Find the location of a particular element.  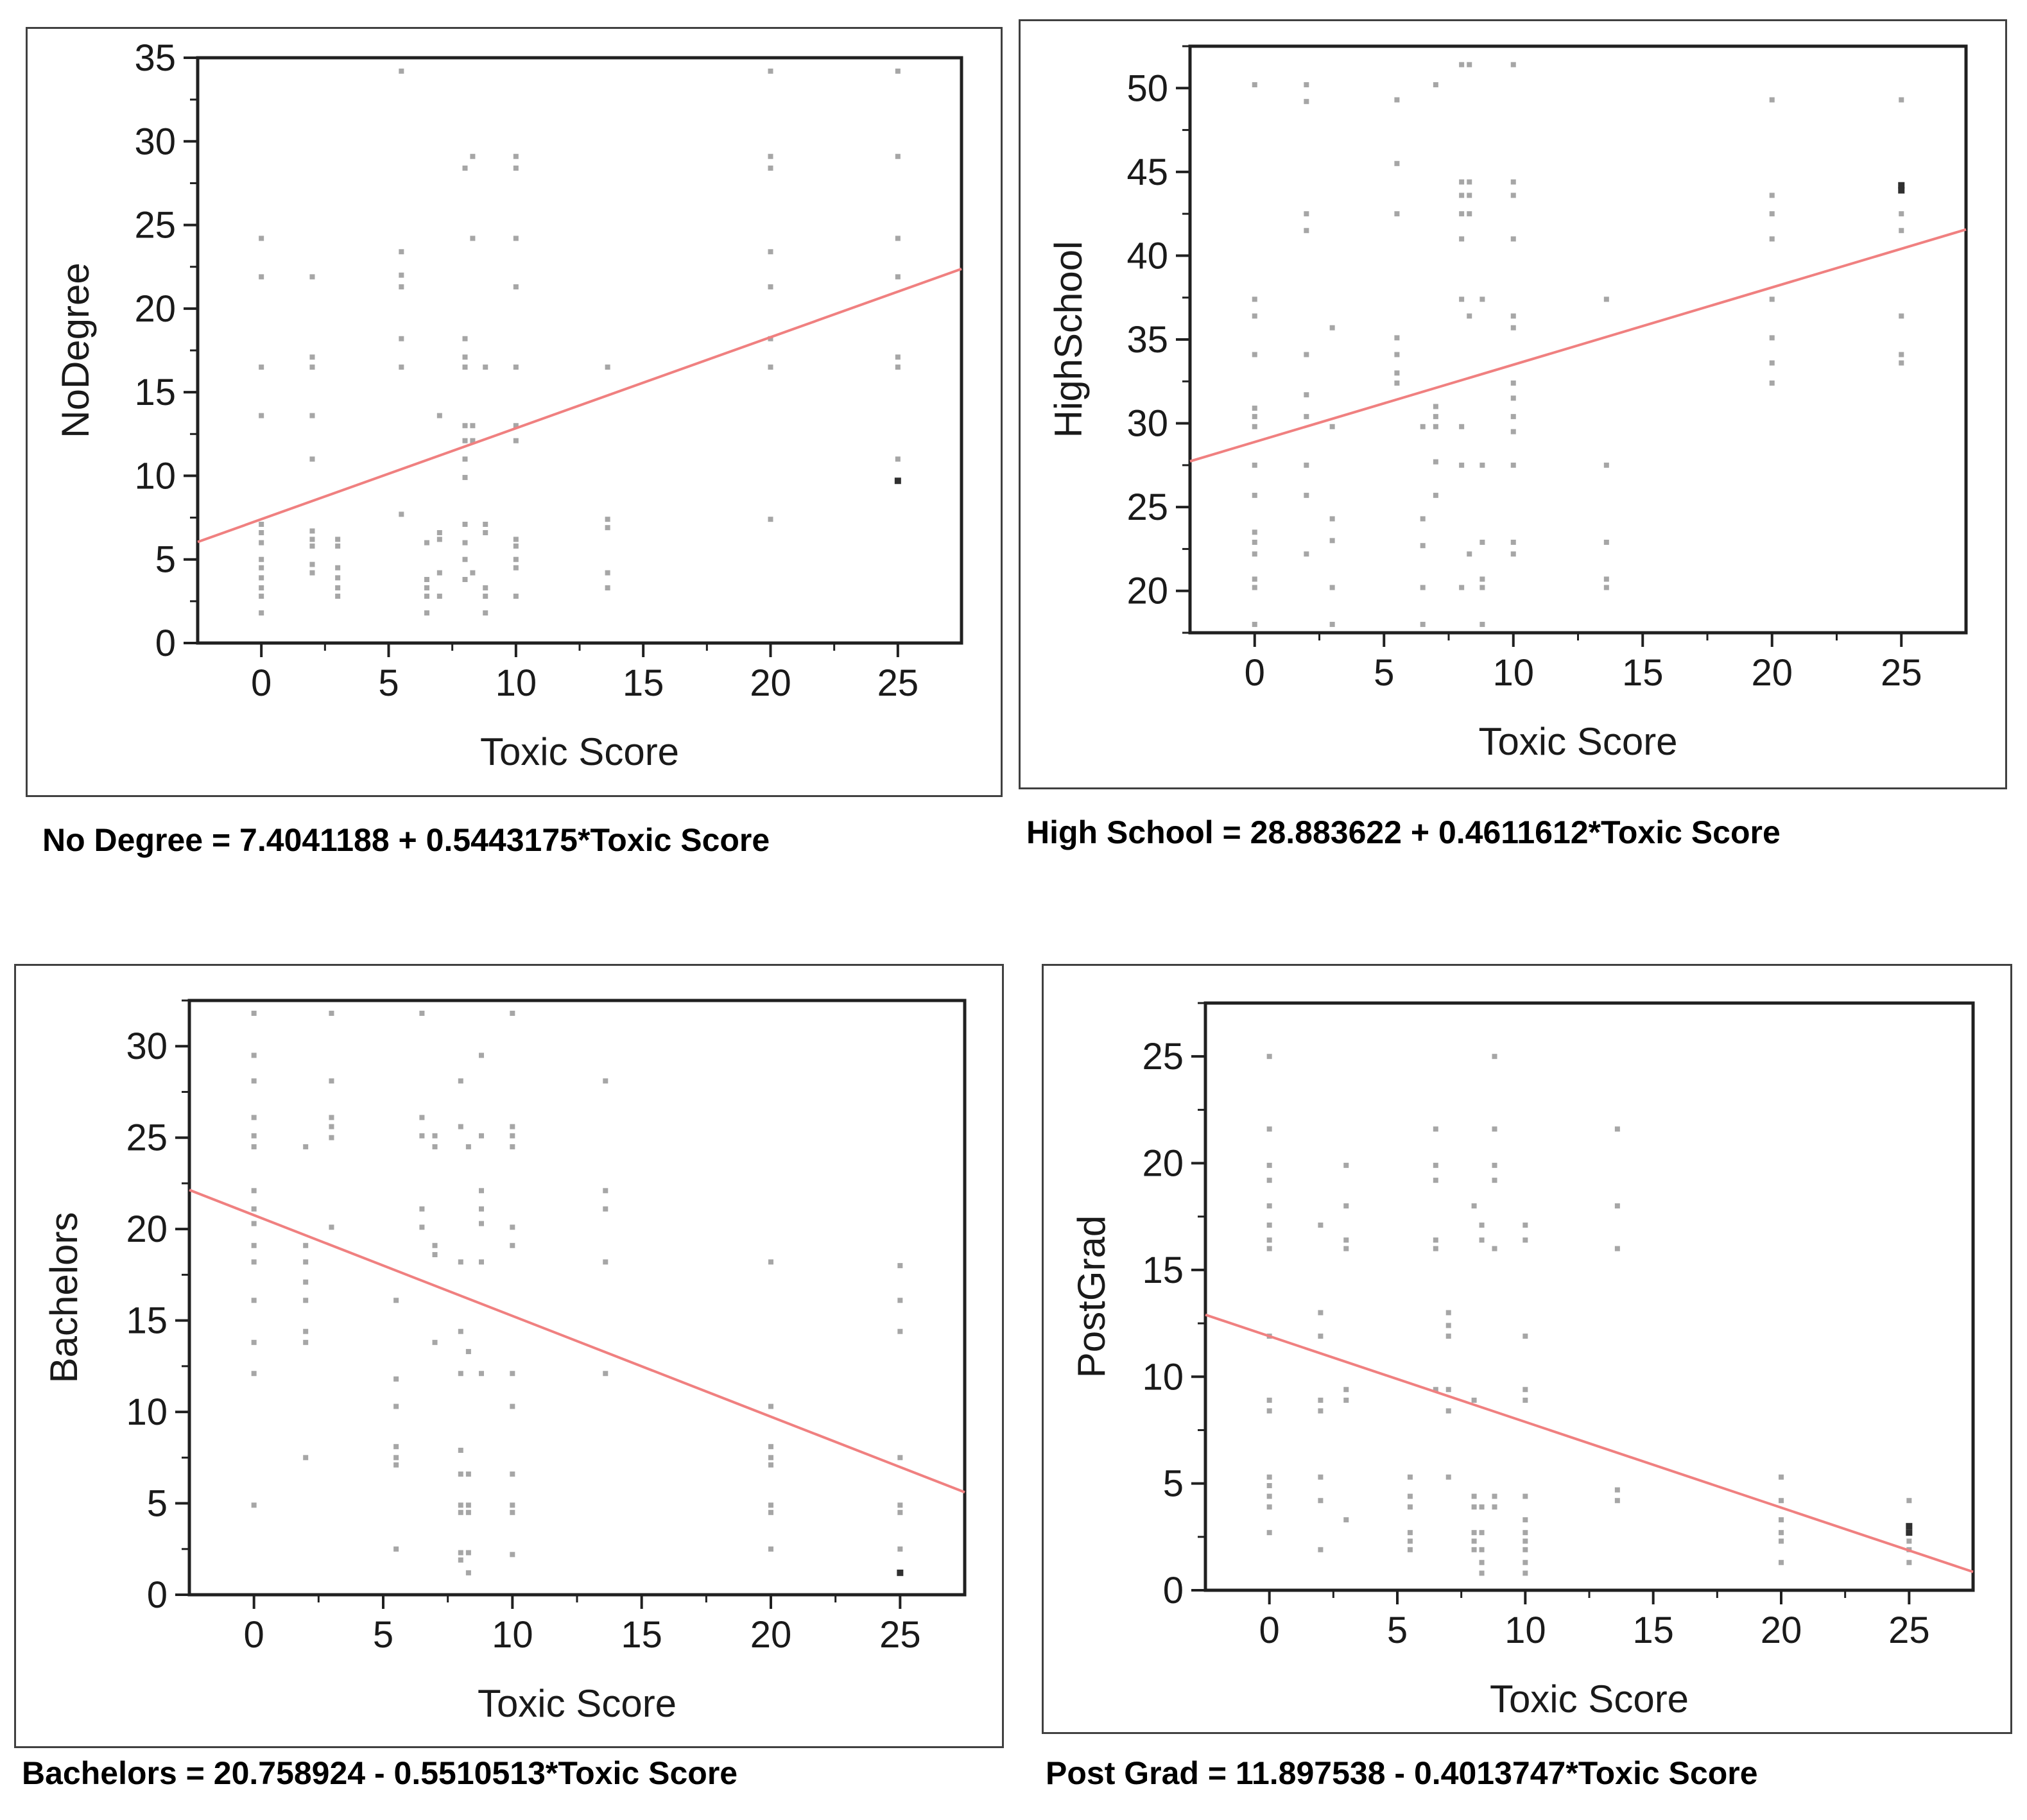

y-tick-label: 20 is located at coordinates (155, 309).